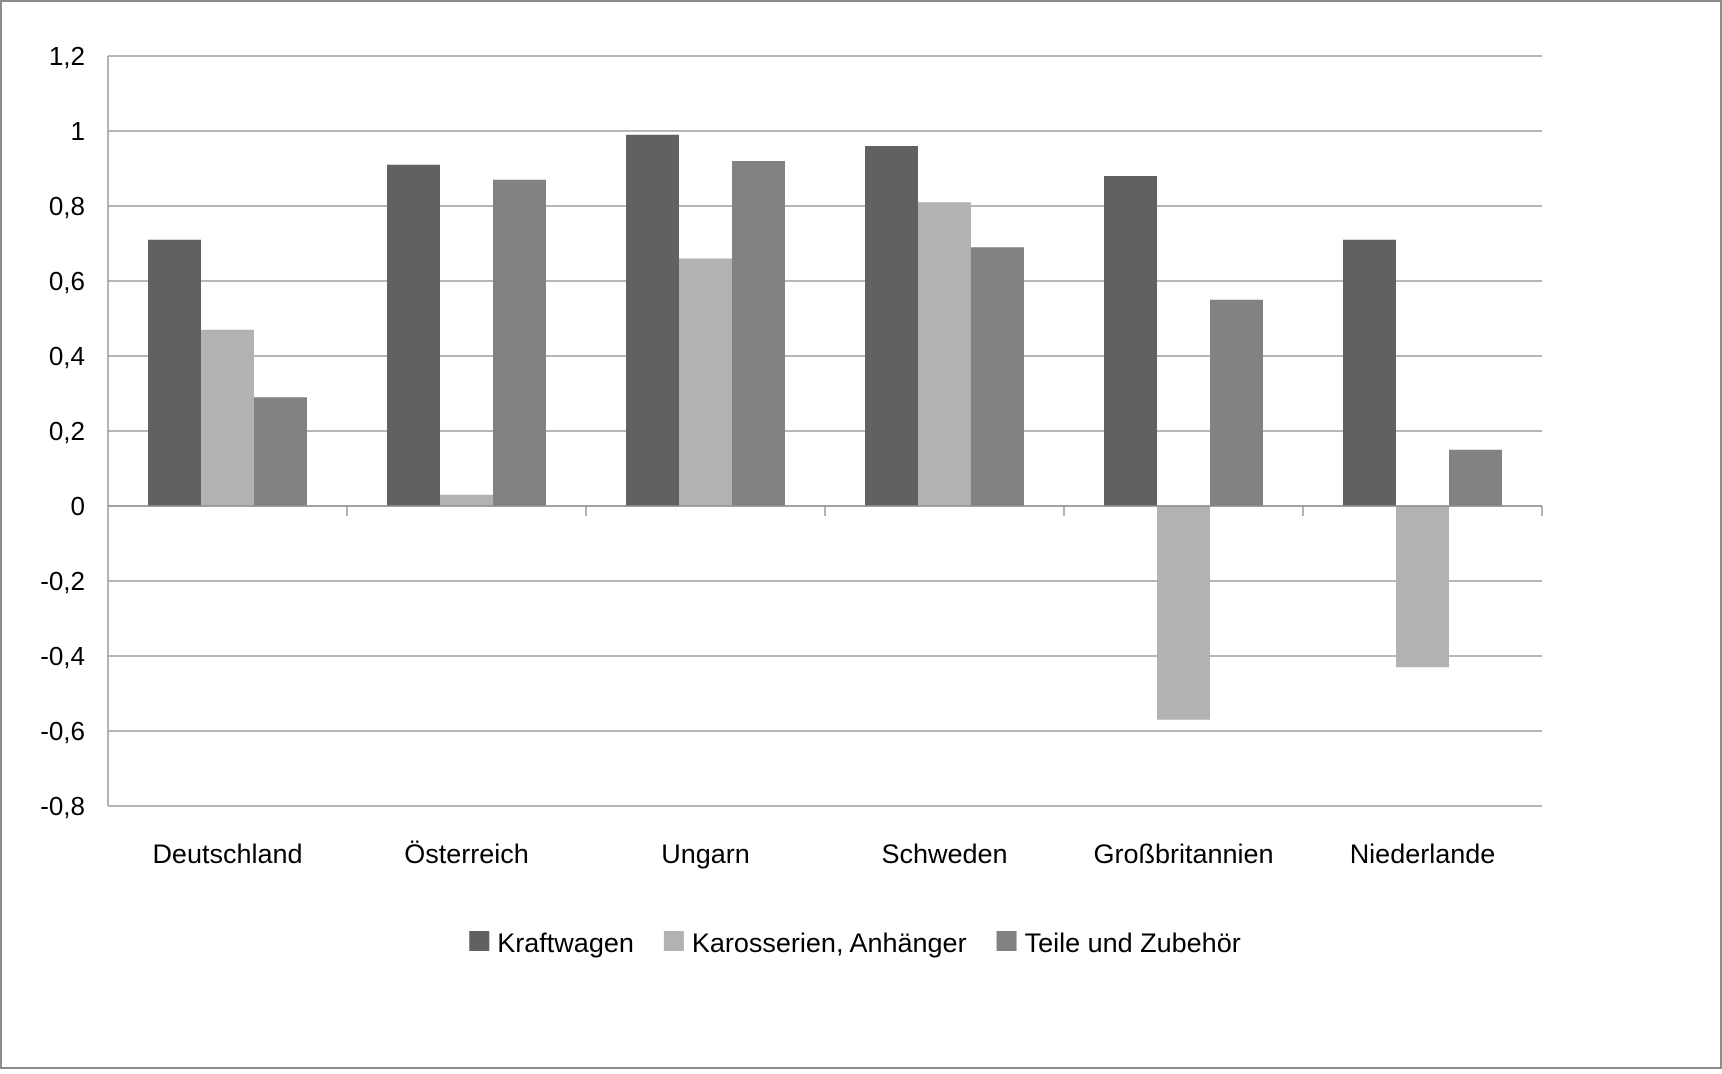 This screenshot has width=1722, height=1074. Describe the element at coordinates (67, 281) in the screenshot. I see `y-tick-label: 0,6` at that location.